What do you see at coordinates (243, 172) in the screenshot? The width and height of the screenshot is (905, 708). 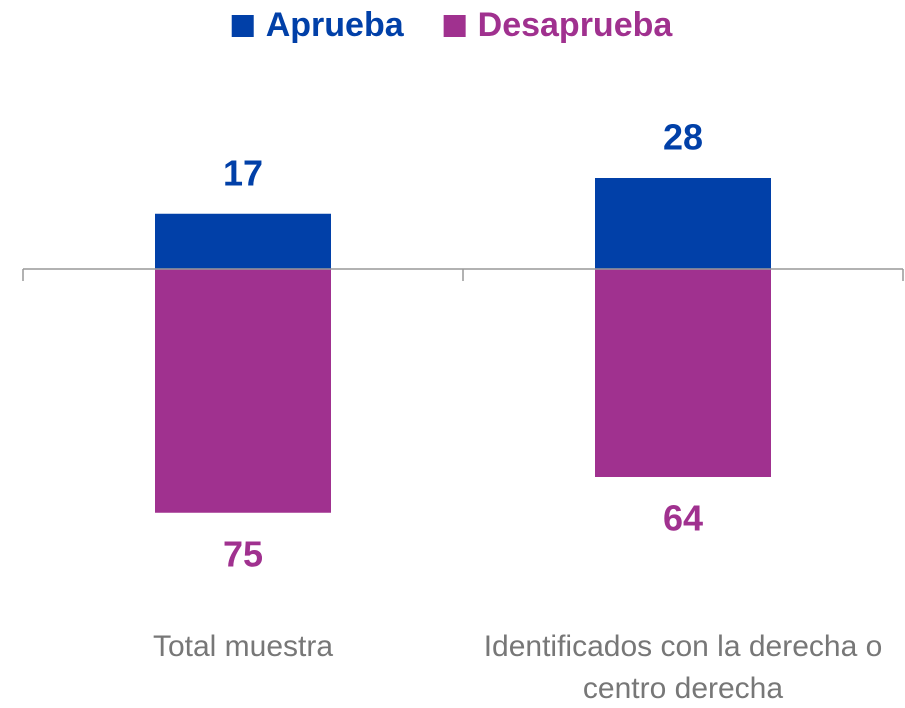 I see `data-label: 17` at bounding box center [243, 172].